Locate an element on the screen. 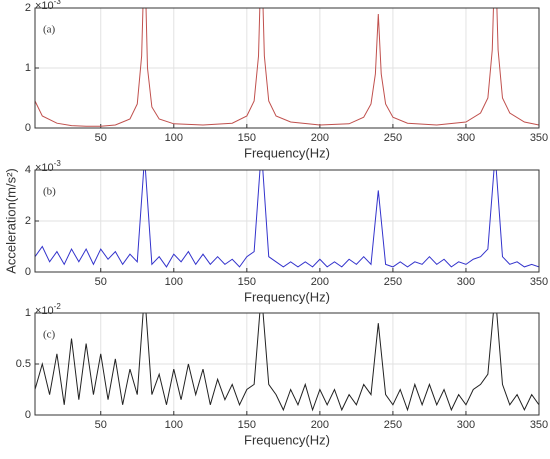 The image size is (550, 459). y-axis-label: Acceleration(m/s²) is located at coordinates (10, 220).